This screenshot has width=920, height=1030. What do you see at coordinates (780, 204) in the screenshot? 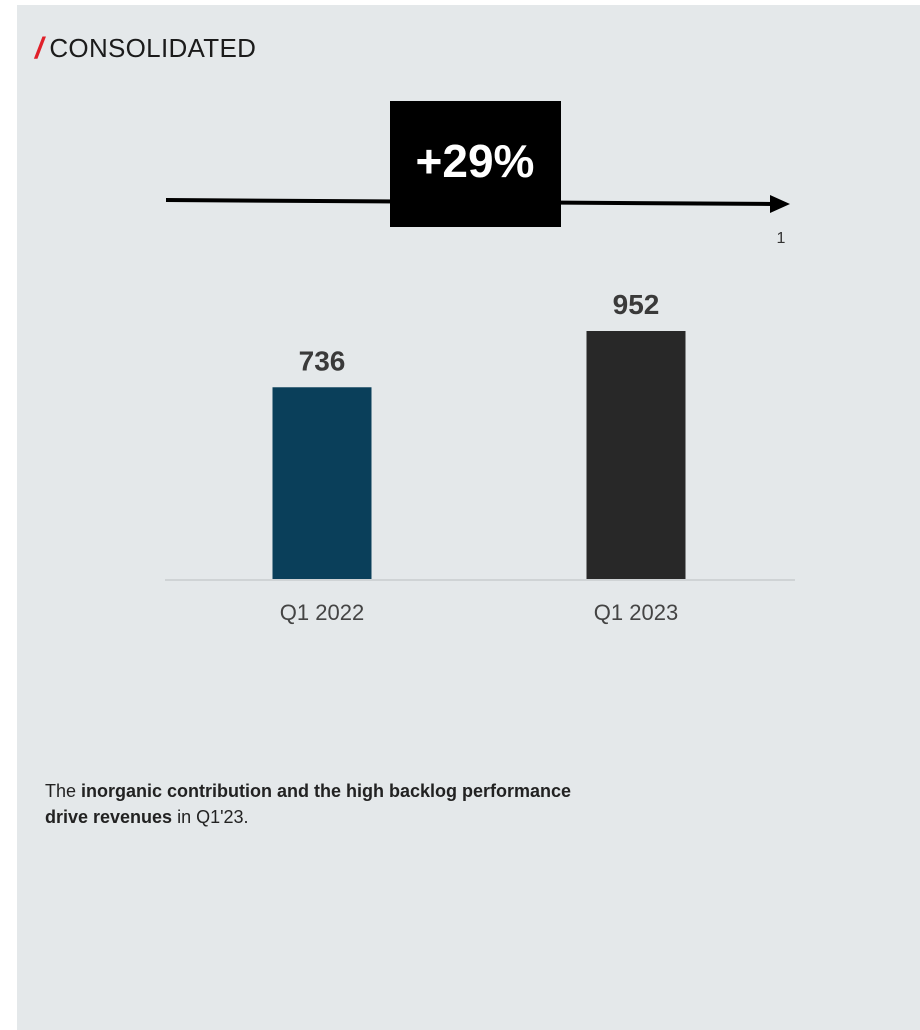
I see `growth-arrow-head` at bounding box center [780, 204].